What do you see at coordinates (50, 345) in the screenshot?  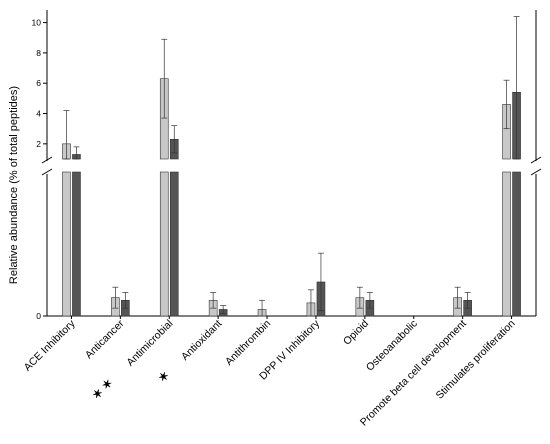 I see `x-tick-label: ACE Inhibitory` at bounding box center [50, 345].